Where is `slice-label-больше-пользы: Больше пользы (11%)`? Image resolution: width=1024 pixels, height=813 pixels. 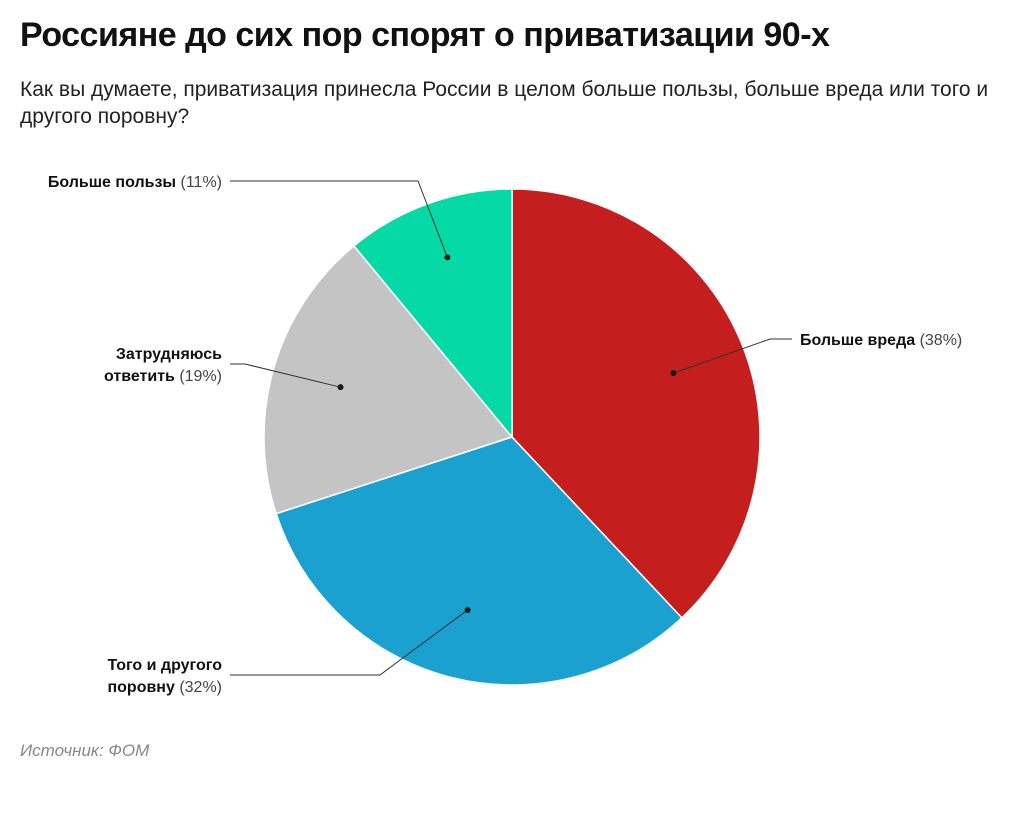
slice-label-больше-пользы: Больше пользы (11%) is located at coordinates (135, 182).